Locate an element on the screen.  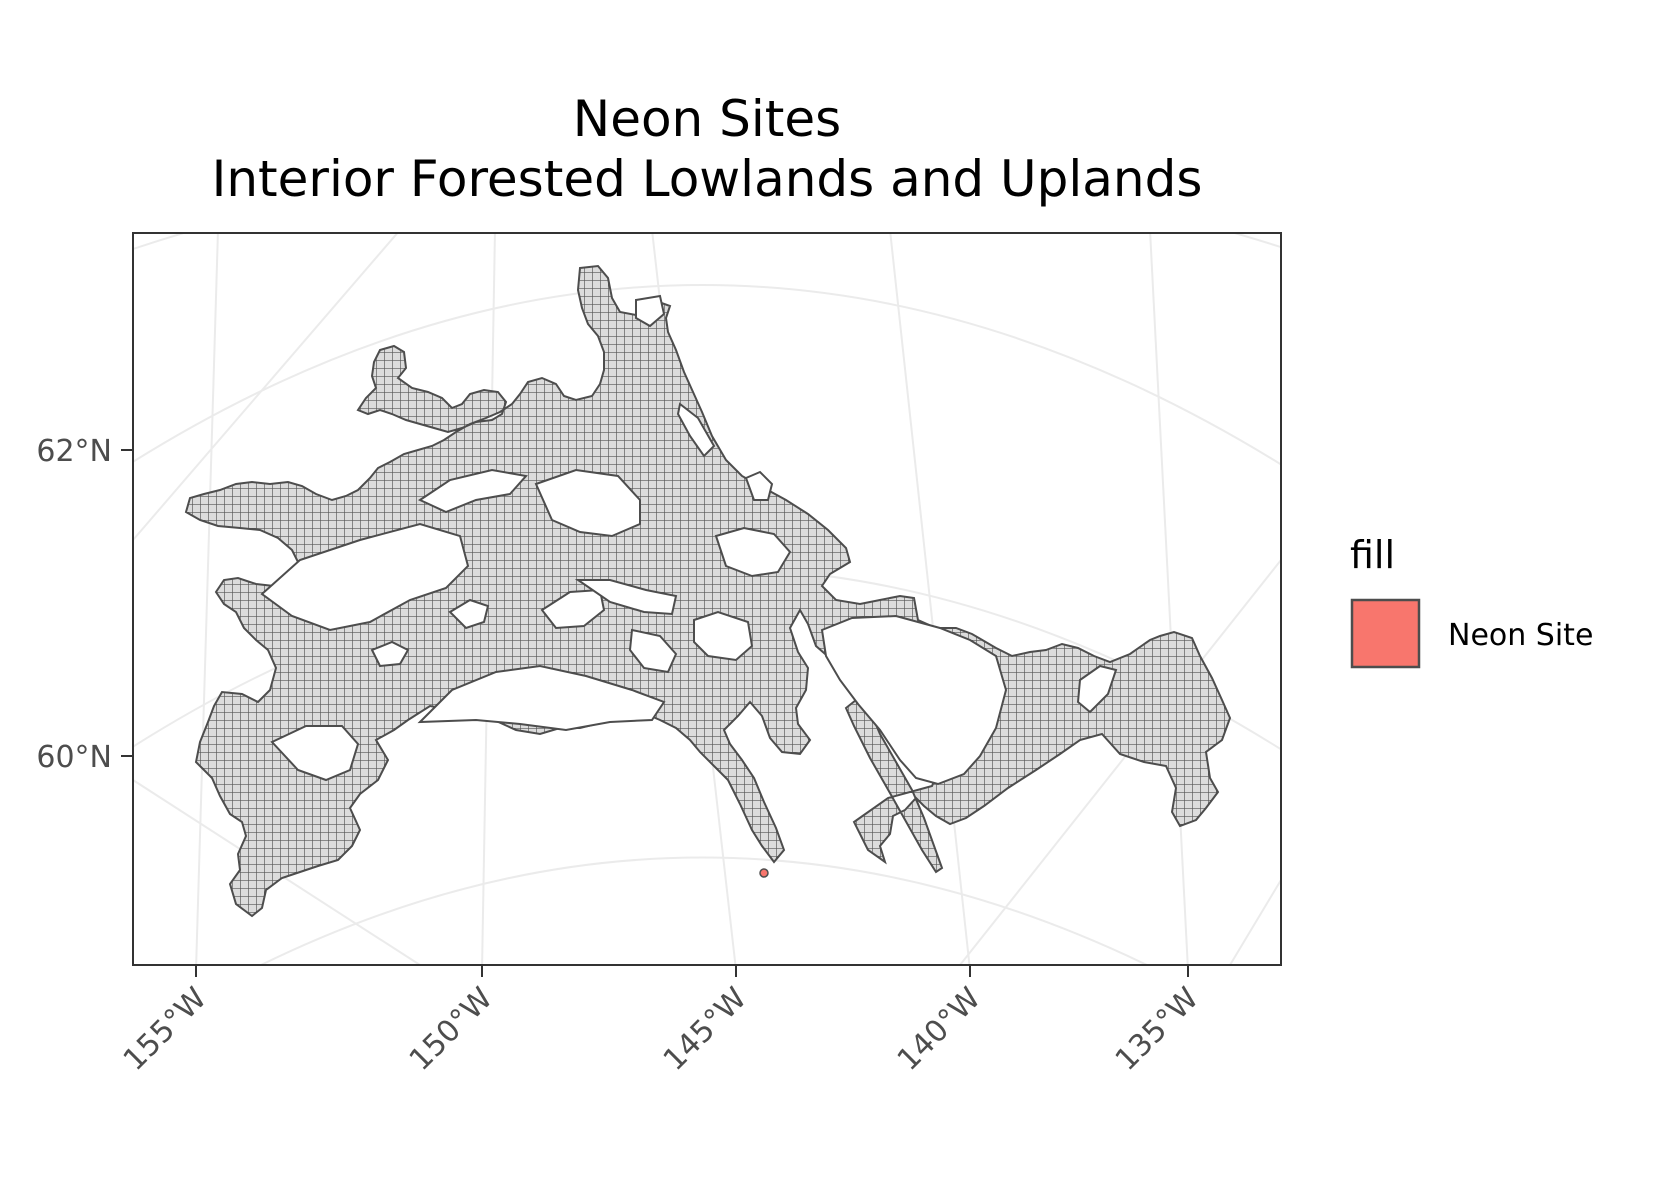
legend-key-neon-site is located at coordinates (1385, 633).